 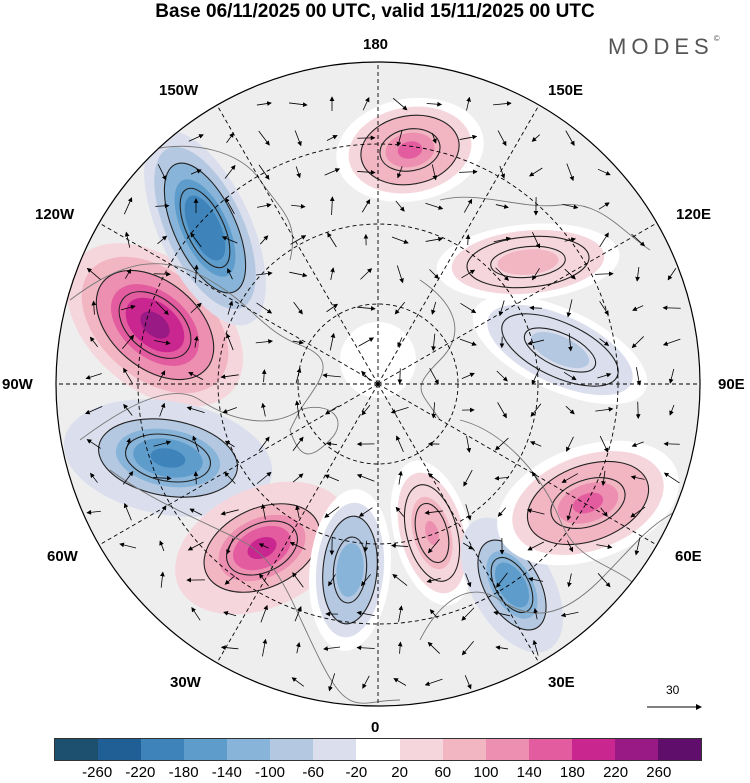 I want to click on label-180: 180, so click(x=376, y=44).